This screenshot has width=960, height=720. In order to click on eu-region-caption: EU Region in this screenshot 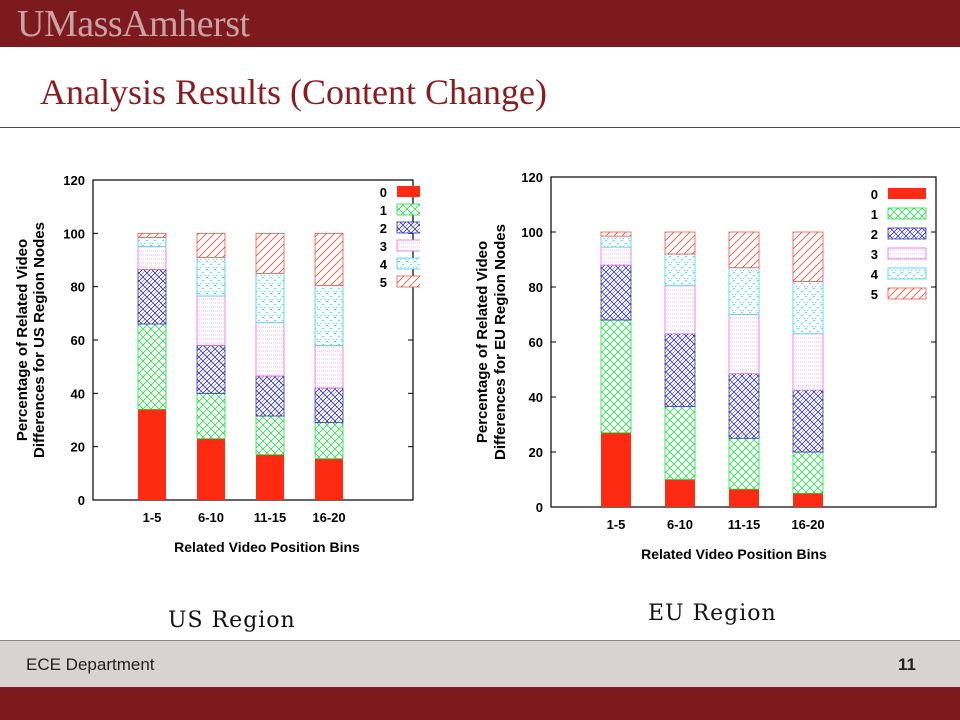, I will do `click(712, 613)`.